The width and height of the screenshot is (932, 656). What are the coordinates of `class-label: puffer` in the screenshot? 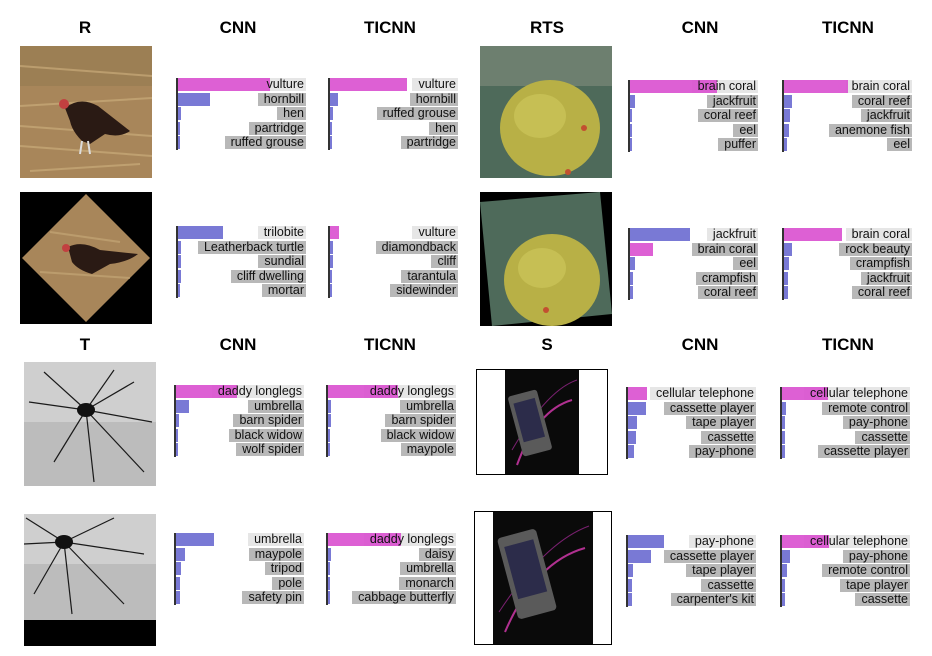 It's located at (740, 144).